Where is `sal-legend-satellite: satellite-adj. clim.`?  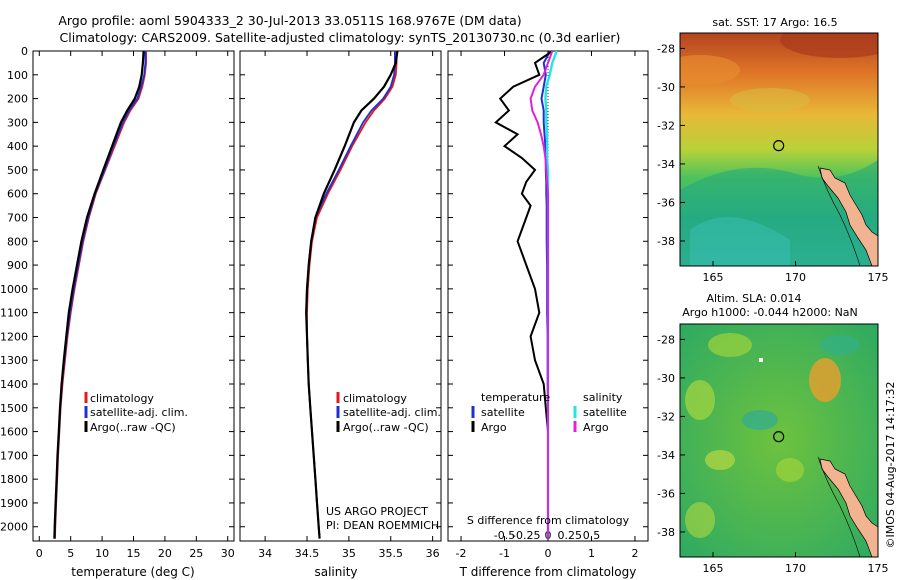
sal-legend-satellite: satellite-adj. clim. is located at coordinates (392, 412).